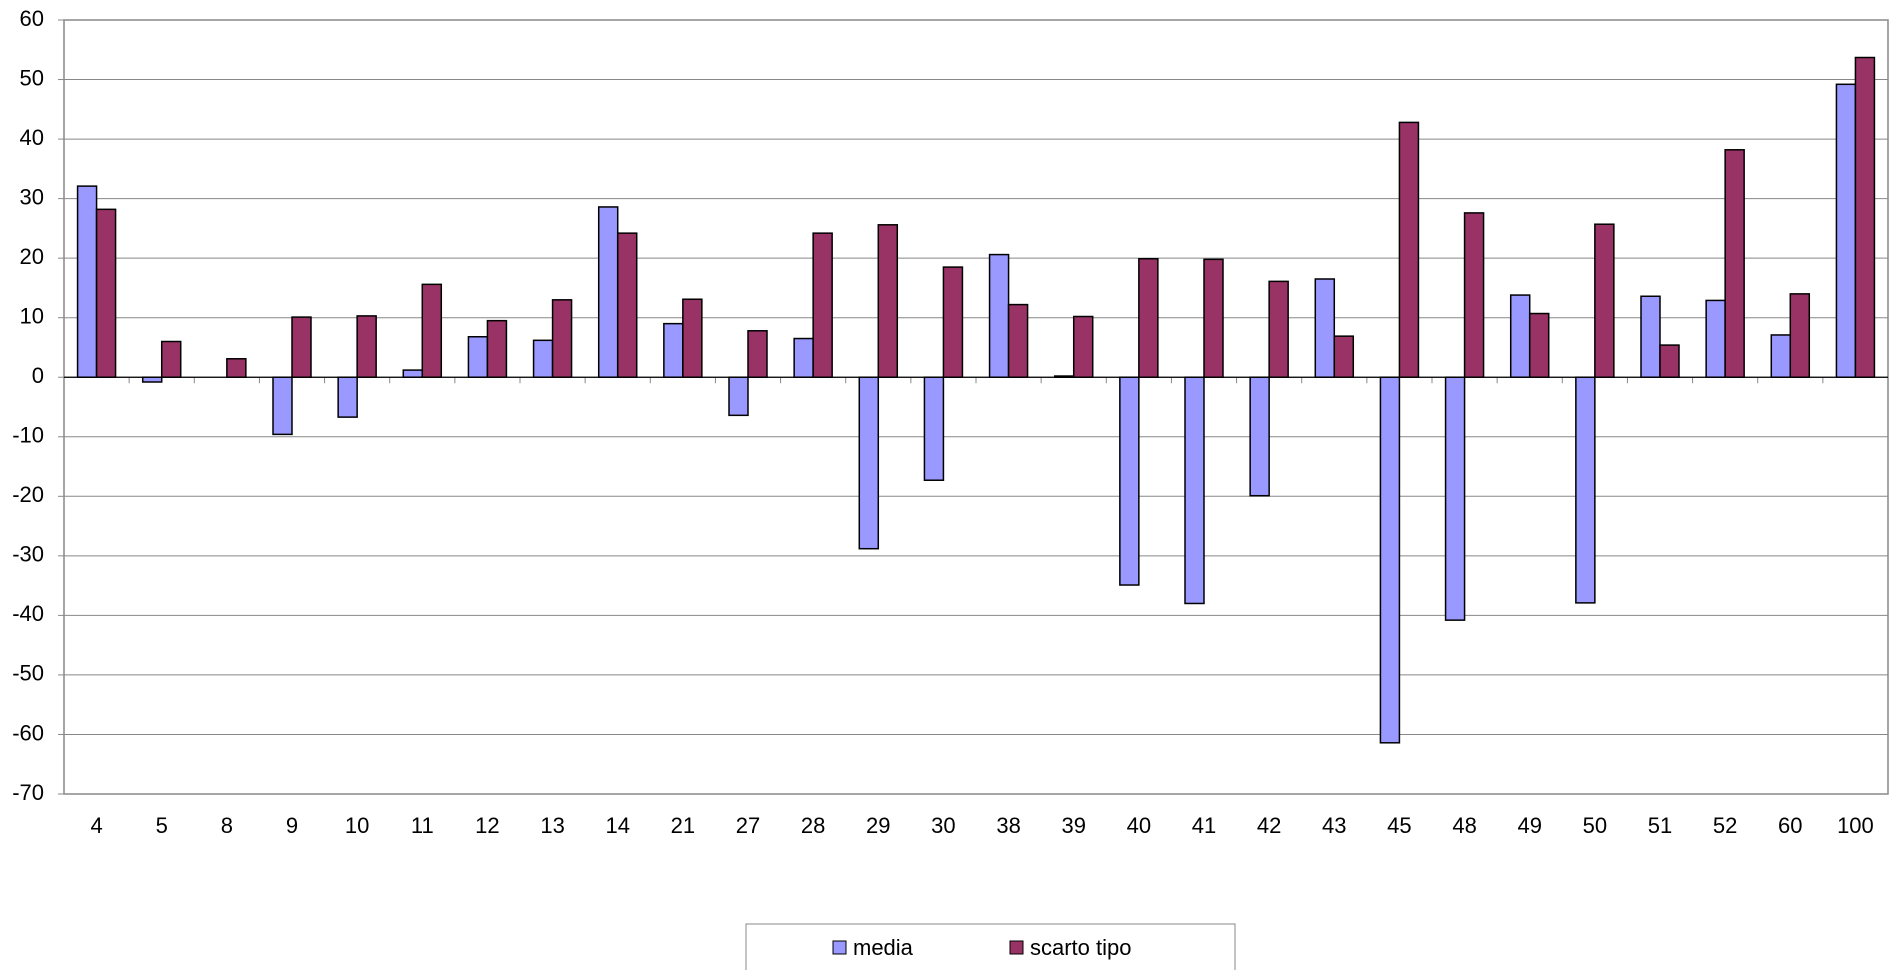 The height and width of the screenshot is (970, 1890). What do you see at coordinates (28, 554) in the screenshot?
I see `y-tick-label: -30` at bounding box center [28, 554].